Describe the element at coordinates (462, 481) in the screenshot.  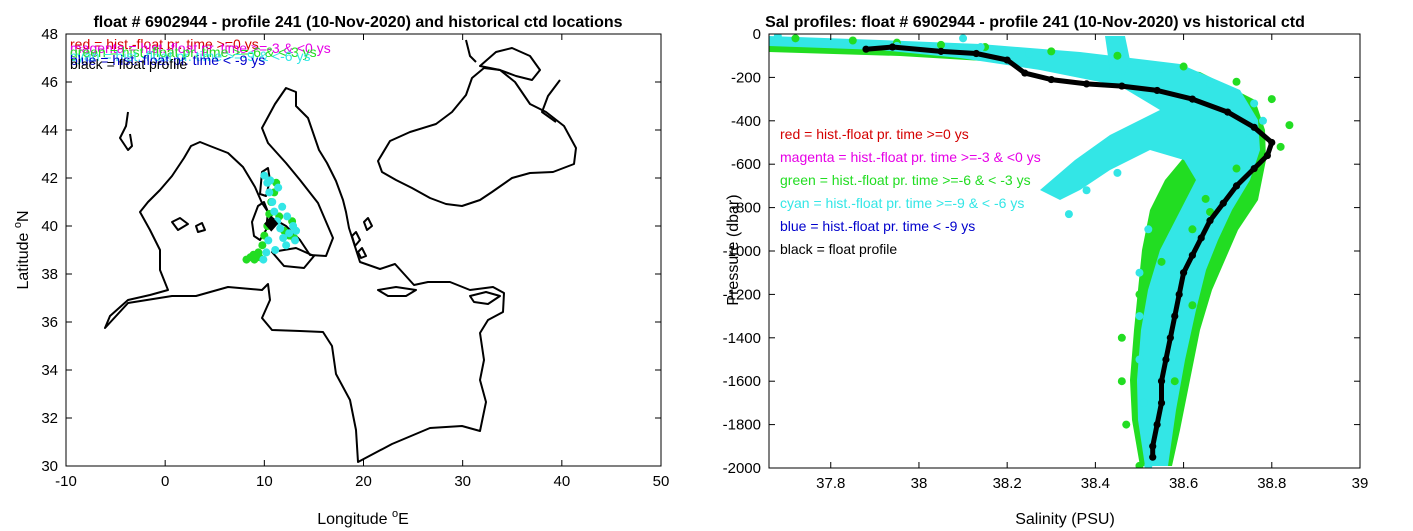
I see `map-x-tick-label: 30` at that location.